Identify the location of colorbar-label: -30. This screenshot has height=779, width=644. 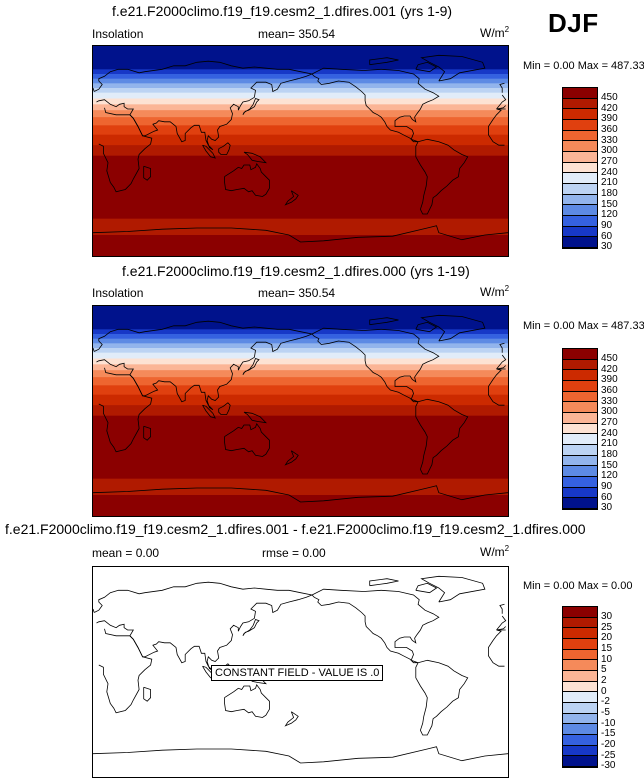
(608, 766).